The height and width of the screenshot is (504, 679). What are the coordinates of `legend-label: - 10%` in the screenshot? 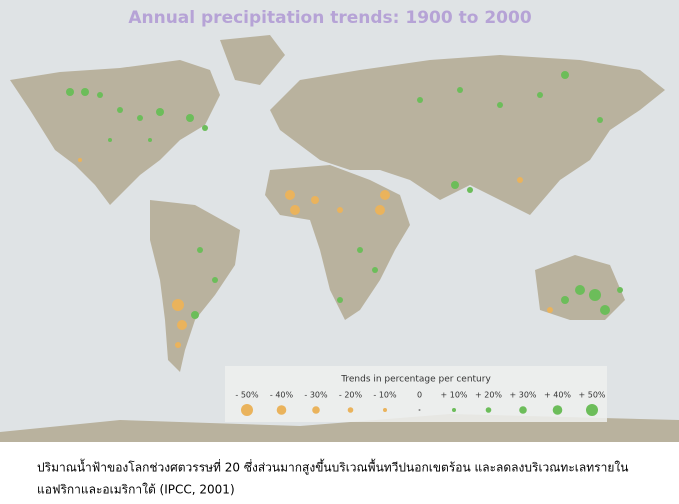 It's located at (385, 395).